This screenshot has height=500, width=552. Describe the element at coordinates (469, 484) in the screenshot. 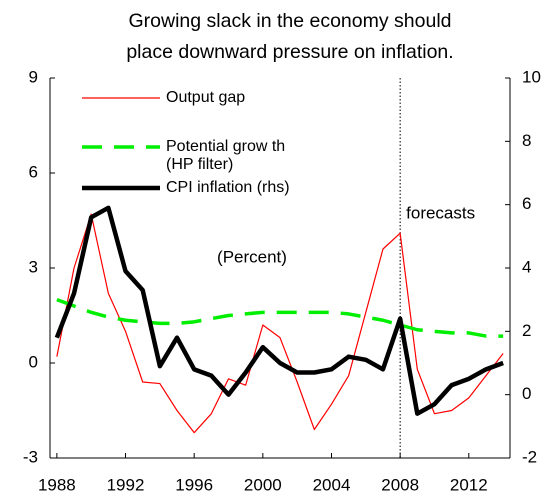

I see `x-tick-label: 2012` at that location.